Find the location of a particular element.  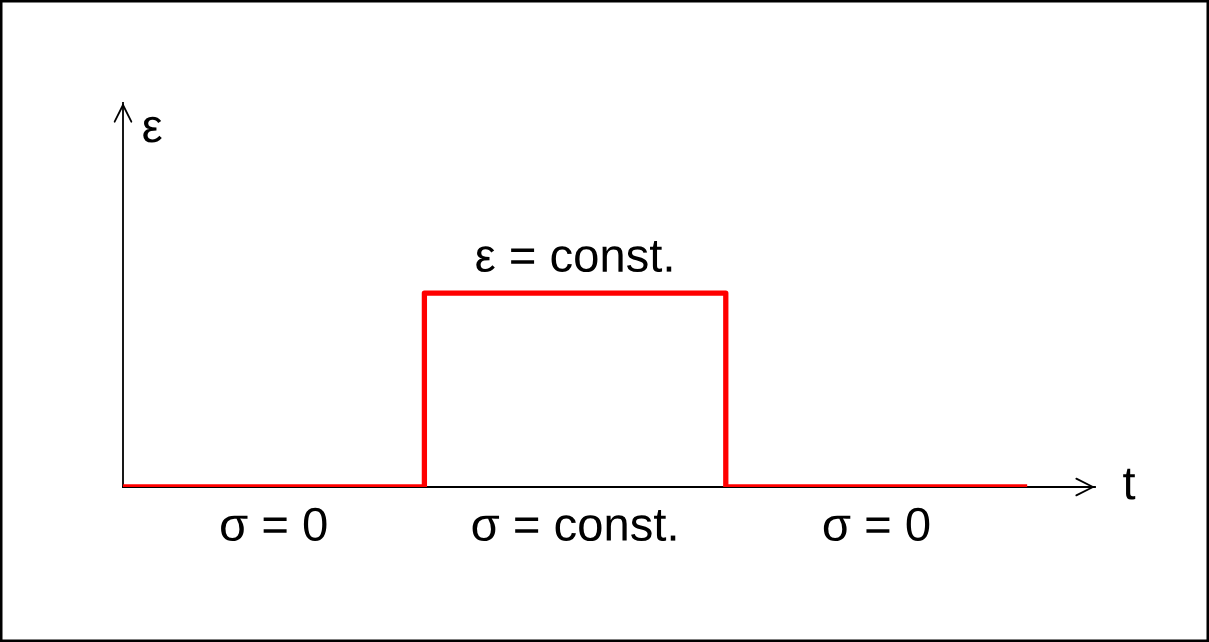

text: ε = const. is located at coordinates (574, 257).